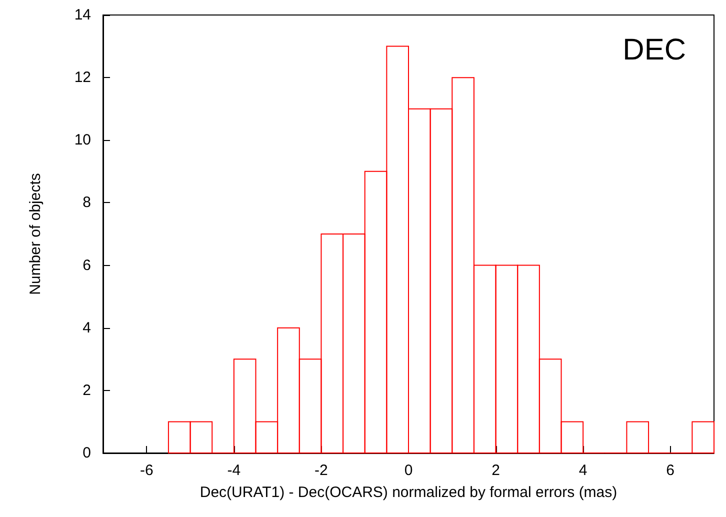 The image size is (726, 517). What do you see at coordinates (86, 390) in the screenshot?
I see `y-tick-label: 2` at bounding box center [86, 390].